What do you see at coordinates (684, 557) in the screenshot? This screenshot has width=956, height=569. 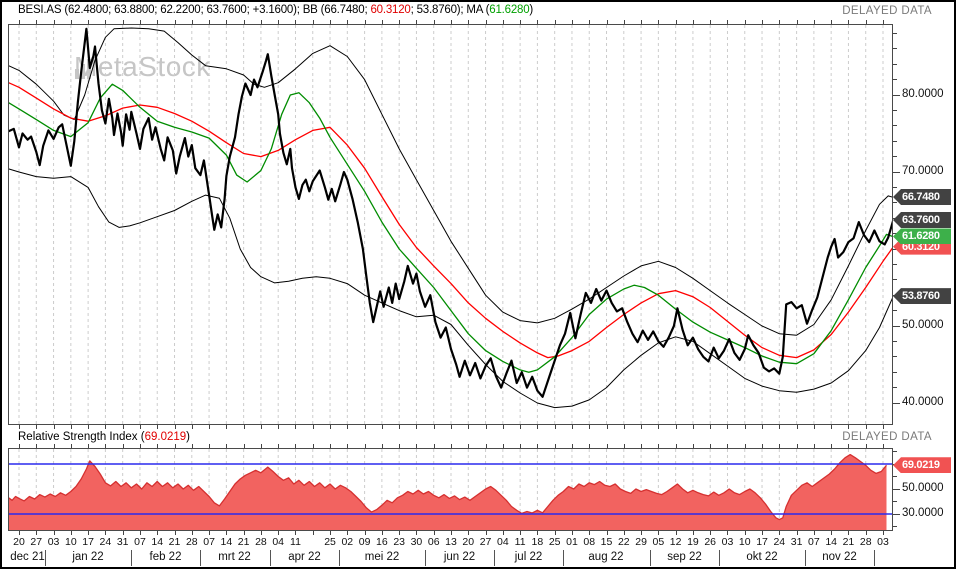 I see `month-label-sep-22: sep 22` at bounding box center [684, 557].